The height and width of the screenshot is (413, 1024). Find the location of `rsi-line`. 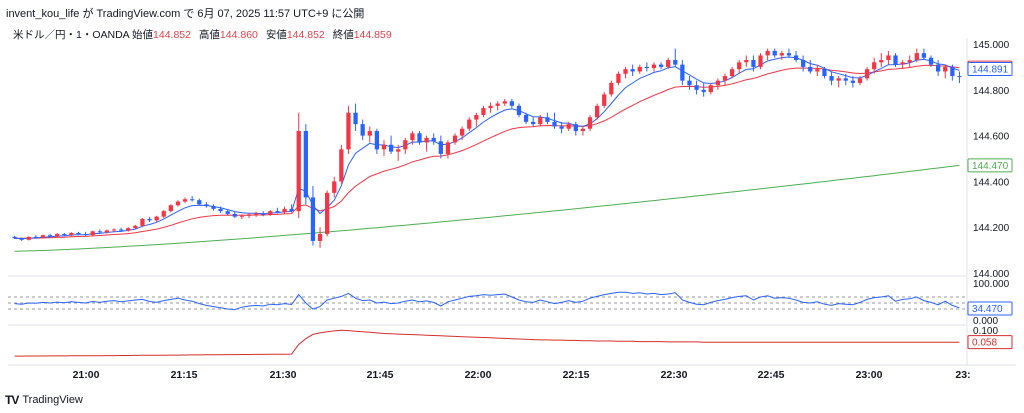

rsi-line is located at coordinates (487, 301).